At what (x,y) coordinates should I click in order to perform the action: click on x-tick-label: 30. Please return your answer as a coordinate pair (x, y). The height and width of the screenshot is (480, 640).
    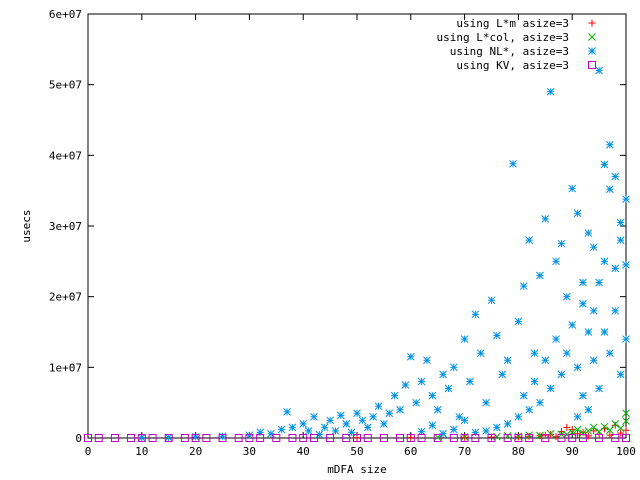
    Looking at the image, I should click on (249, 451).